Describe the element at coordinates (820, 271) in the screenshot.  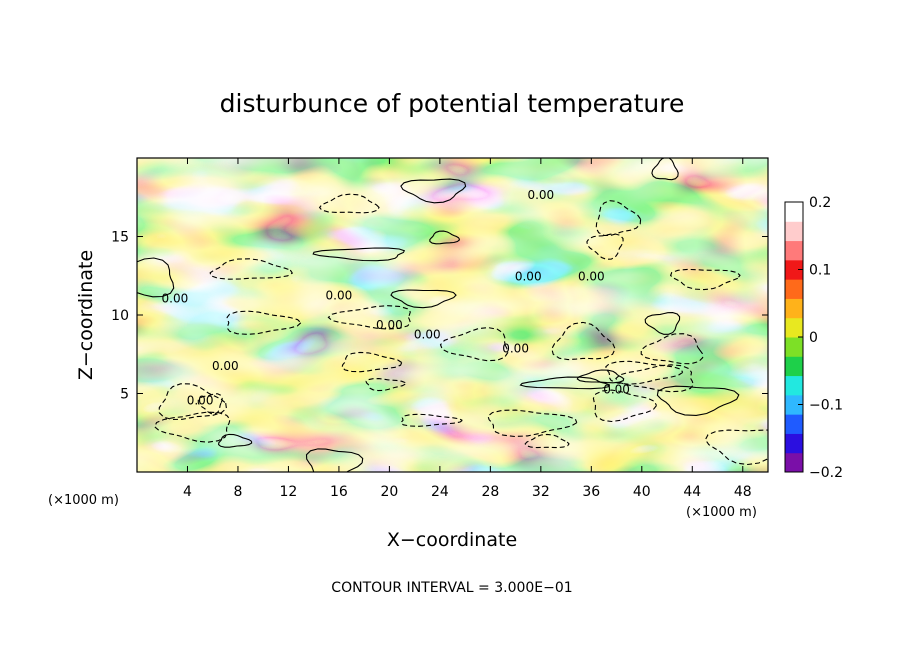
I see `colorbar-tick-label: 0.1` at that location.